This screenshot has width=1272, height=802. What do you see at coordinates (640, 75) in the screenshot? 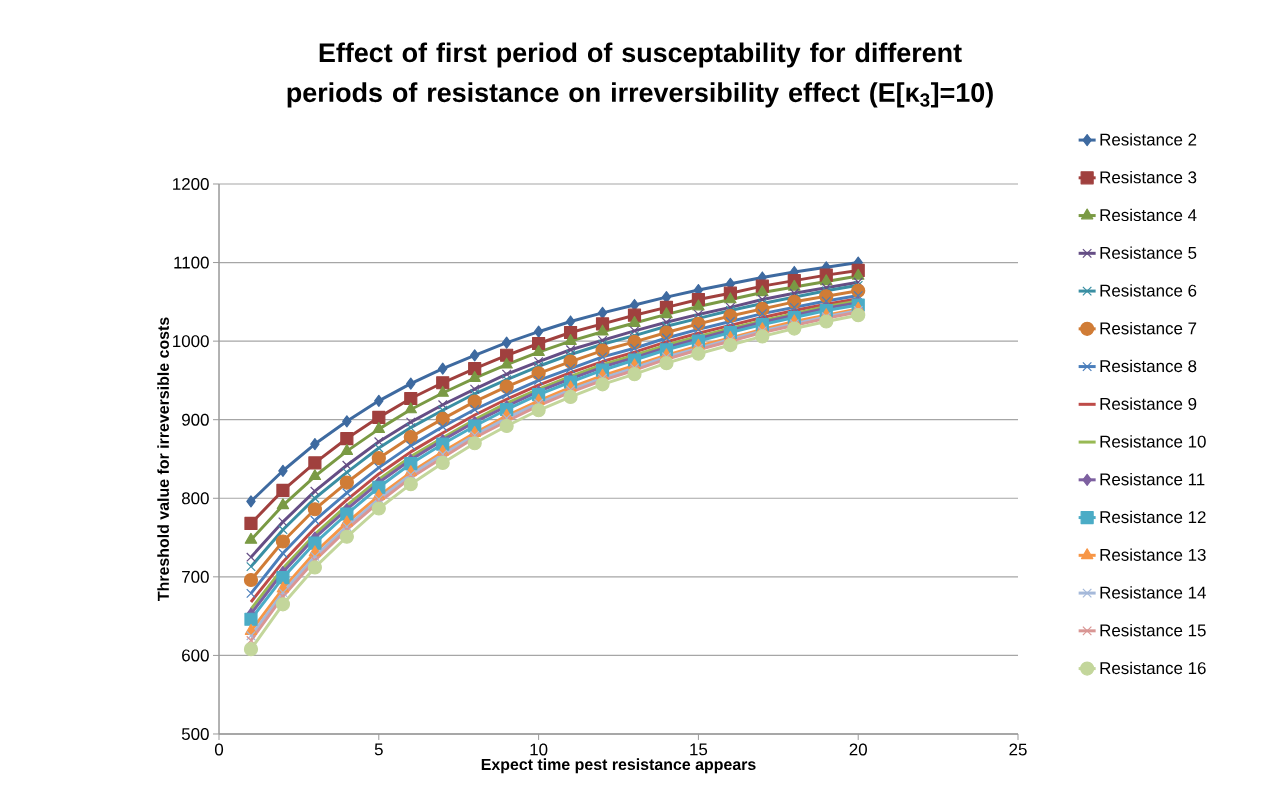
I see `chart-title: Effect of first period of susceptability for different periods of resistance on irreversibility effect (E[κ$_{3}$]=10)` at bounding box center [640, 75].